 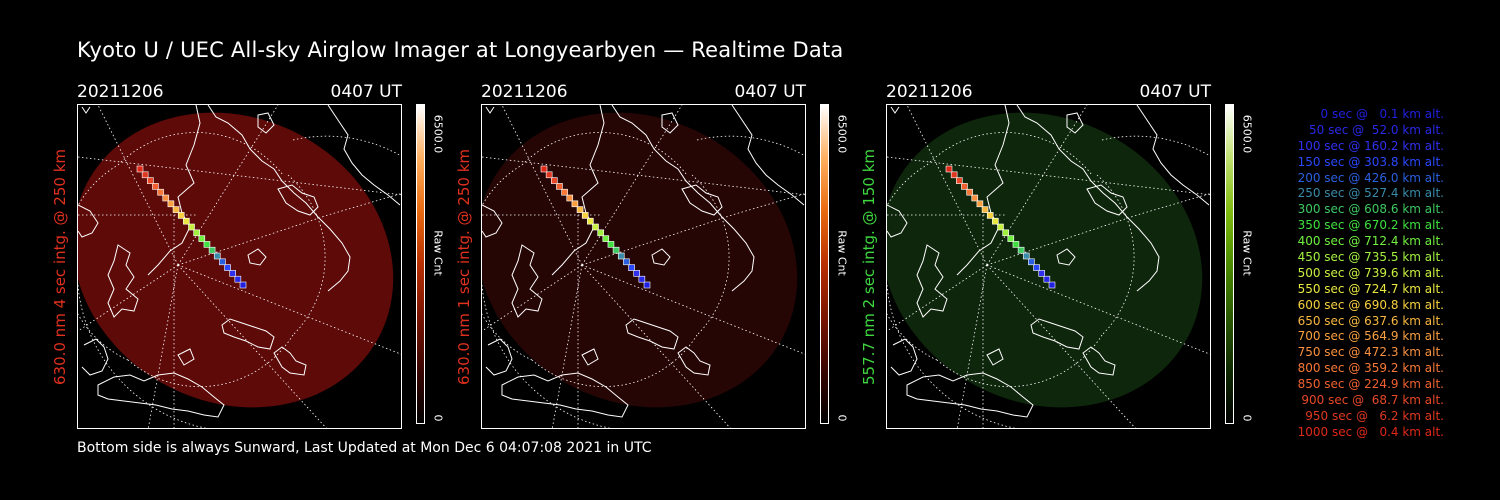 What do you see at coordinates (869, 266) in the screenshot?
I see `panel-ylabel-text: 557.7 nm 2 sec intg. @ 150 km` at bounding box center [869, 266].